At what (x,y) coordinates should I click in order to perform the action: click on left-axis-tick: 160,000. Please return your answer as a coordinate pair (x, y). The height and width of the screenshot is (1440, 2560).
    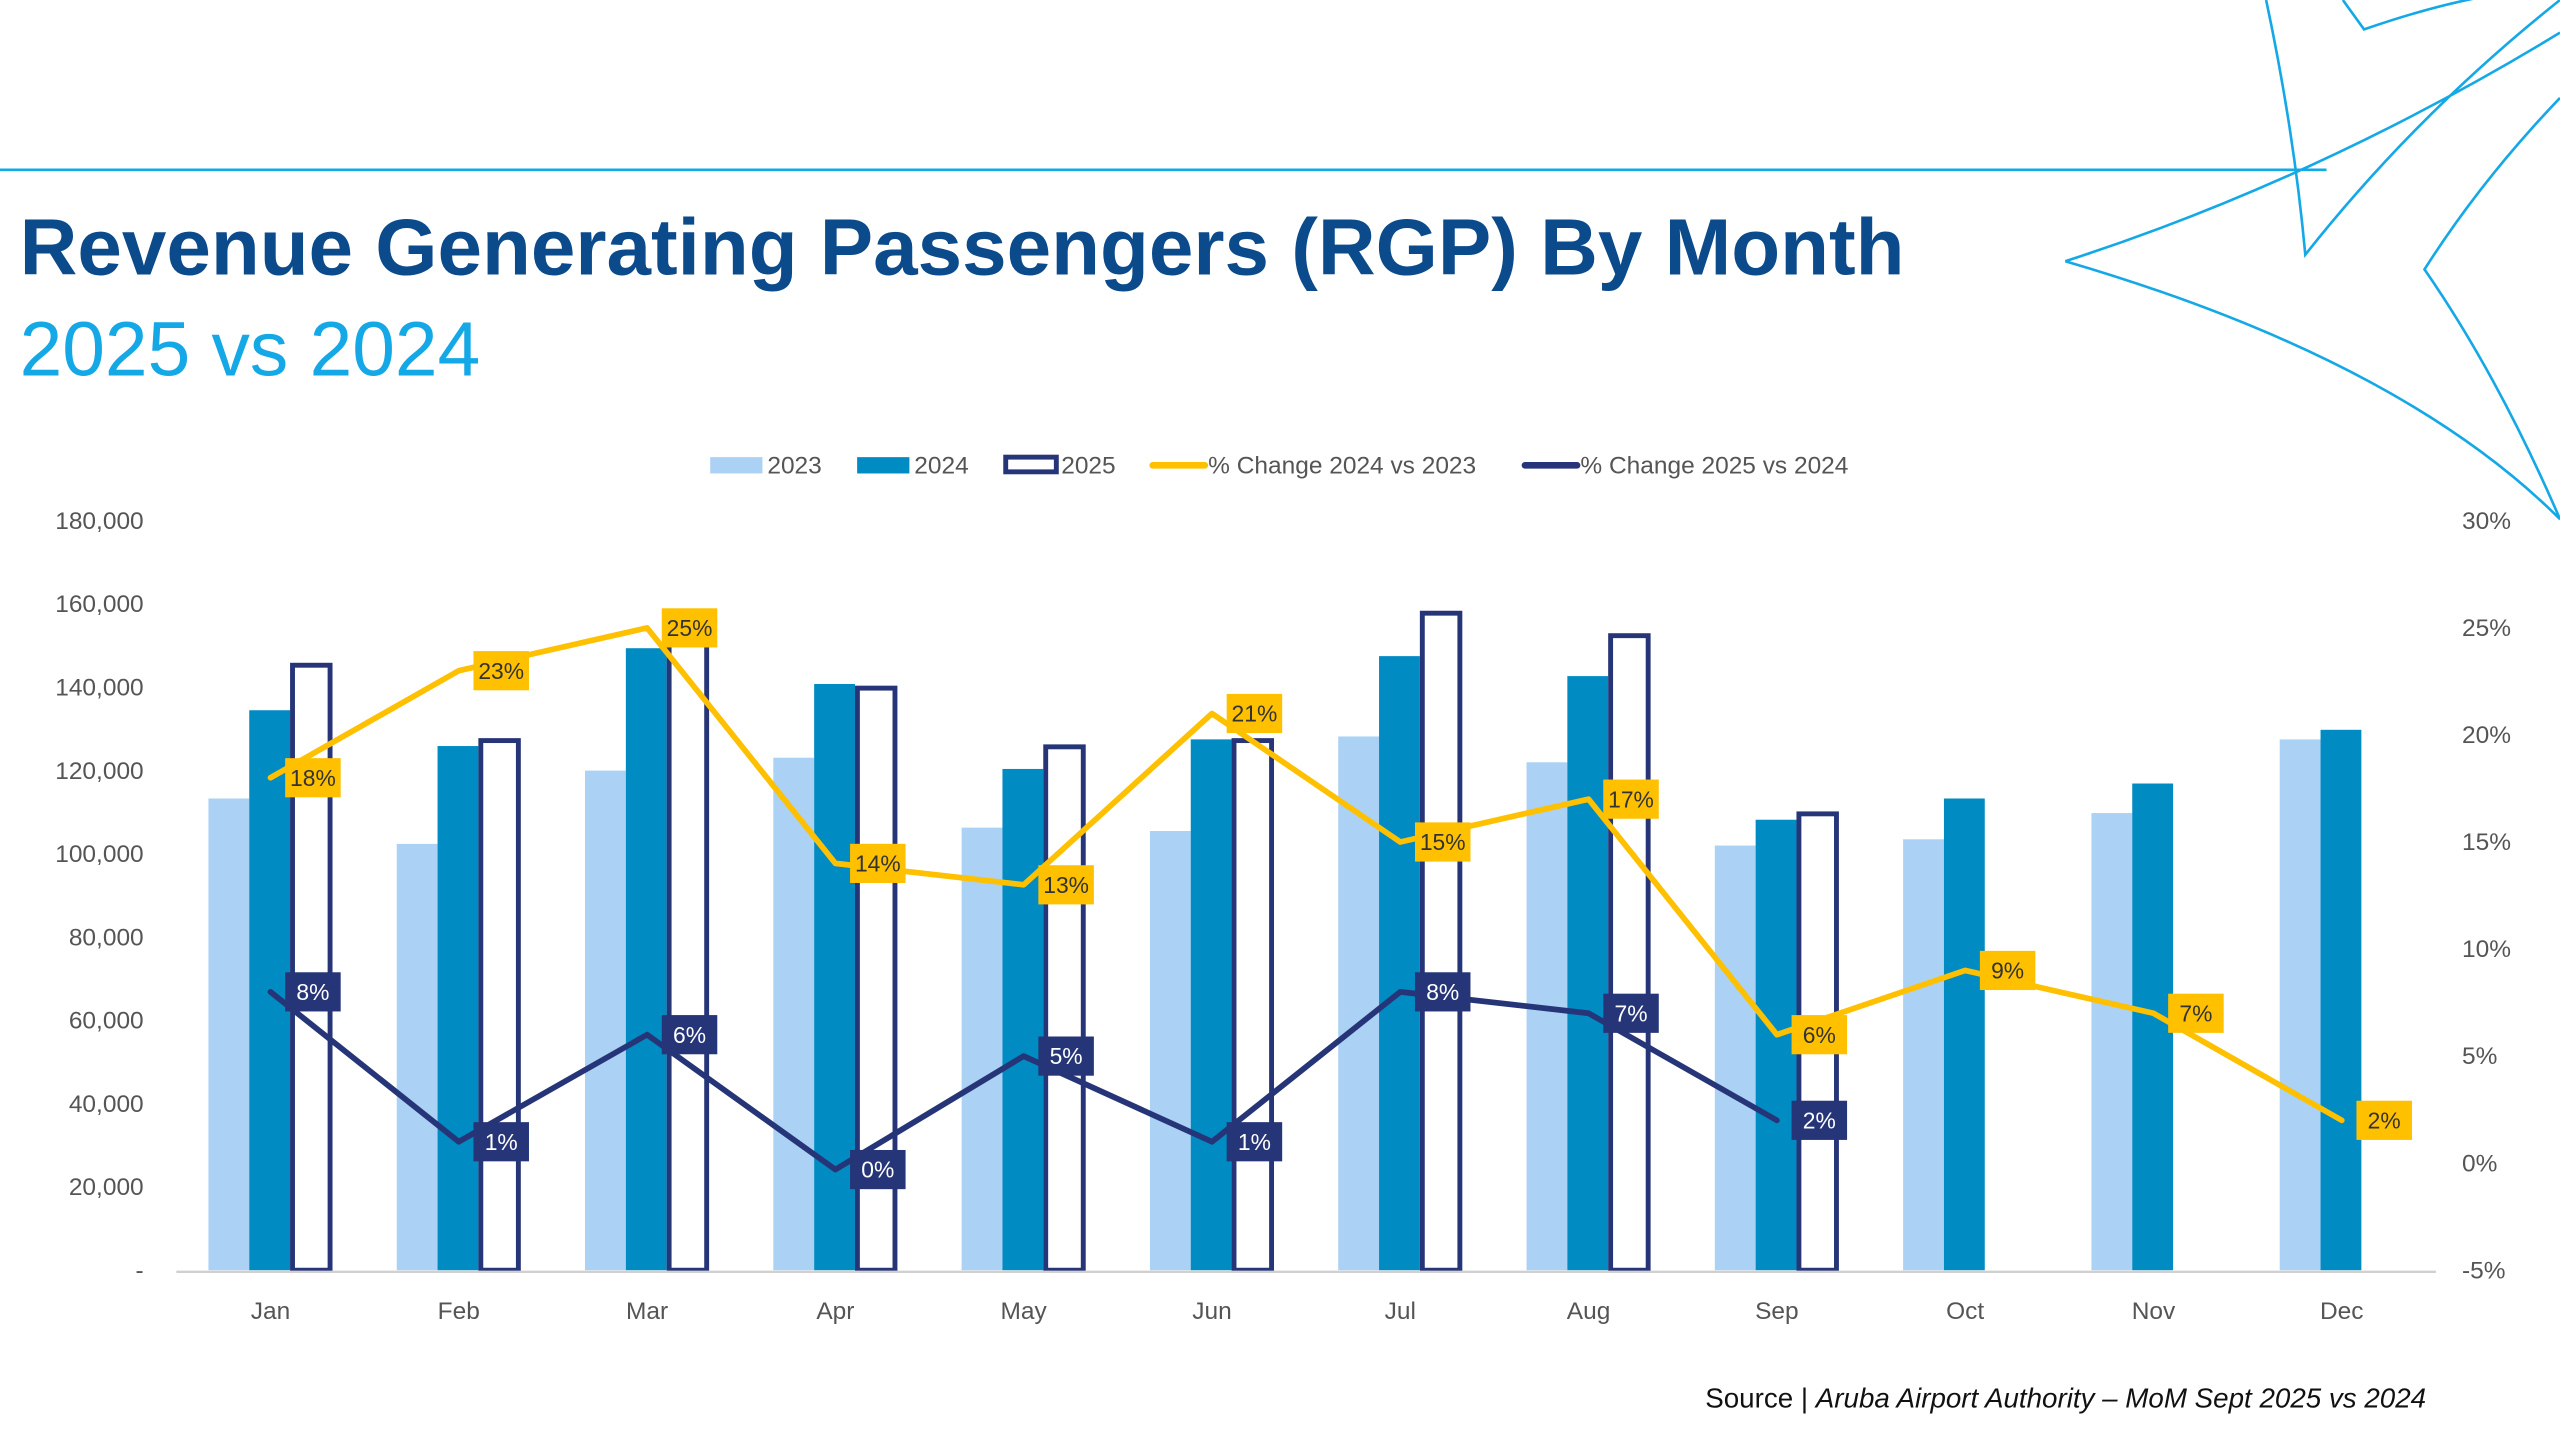
    Looking at the image, I should click on (99, 604).